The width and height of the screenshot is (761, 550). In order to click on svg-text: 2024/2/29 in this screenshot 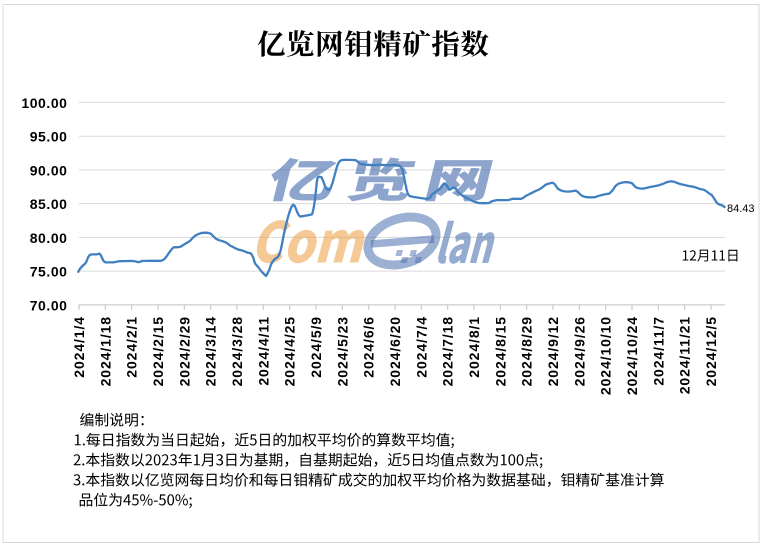, I will do `click(184, 351)`.